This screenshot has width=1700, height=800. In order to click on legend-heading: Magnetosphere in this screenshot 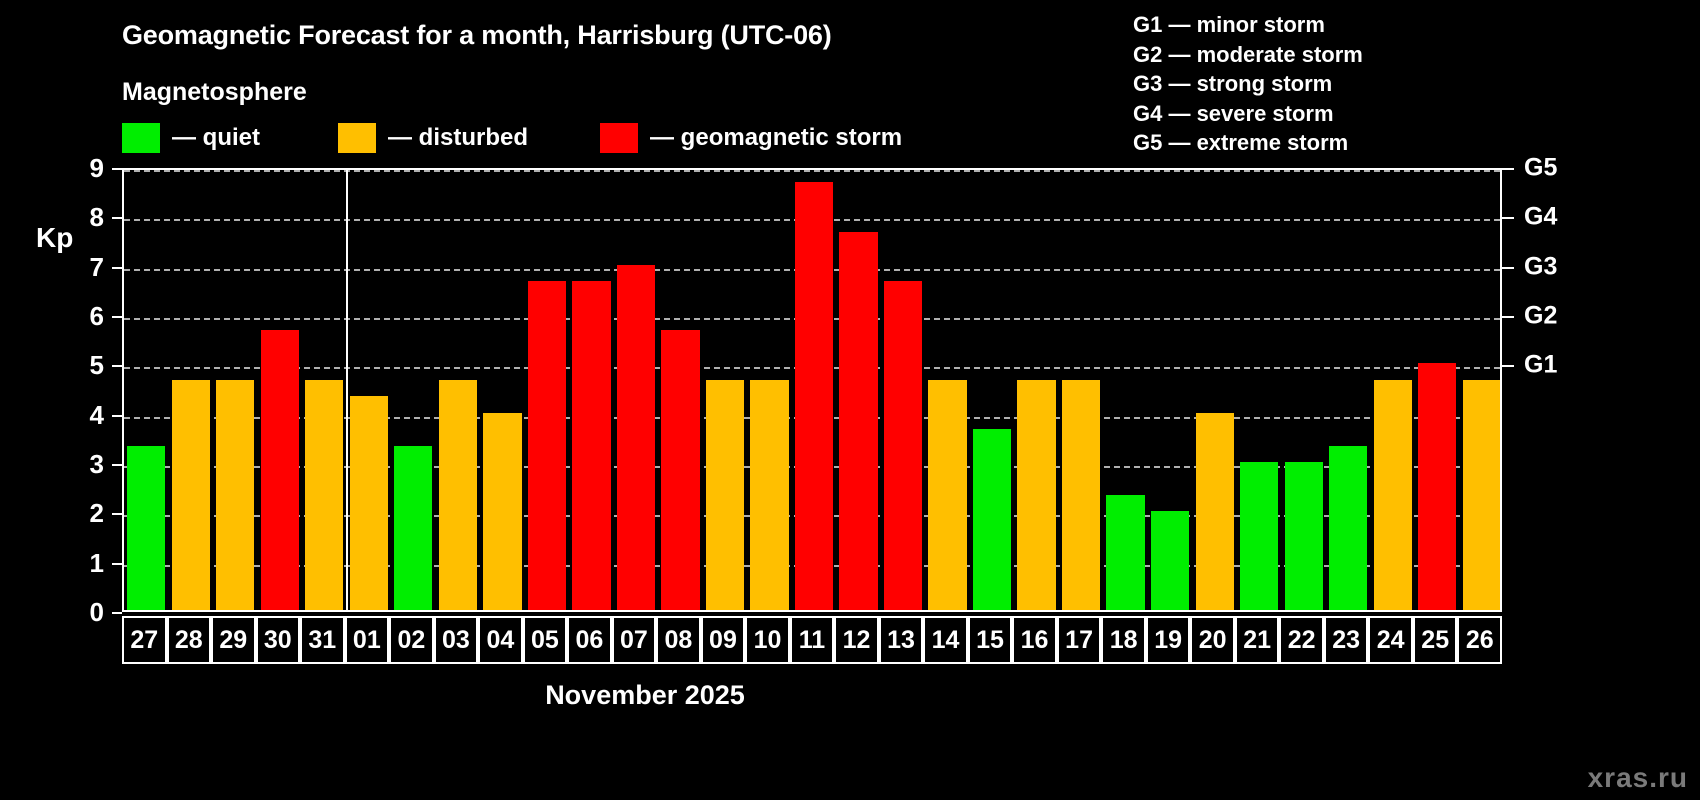, I will do `click(214, 92)`.